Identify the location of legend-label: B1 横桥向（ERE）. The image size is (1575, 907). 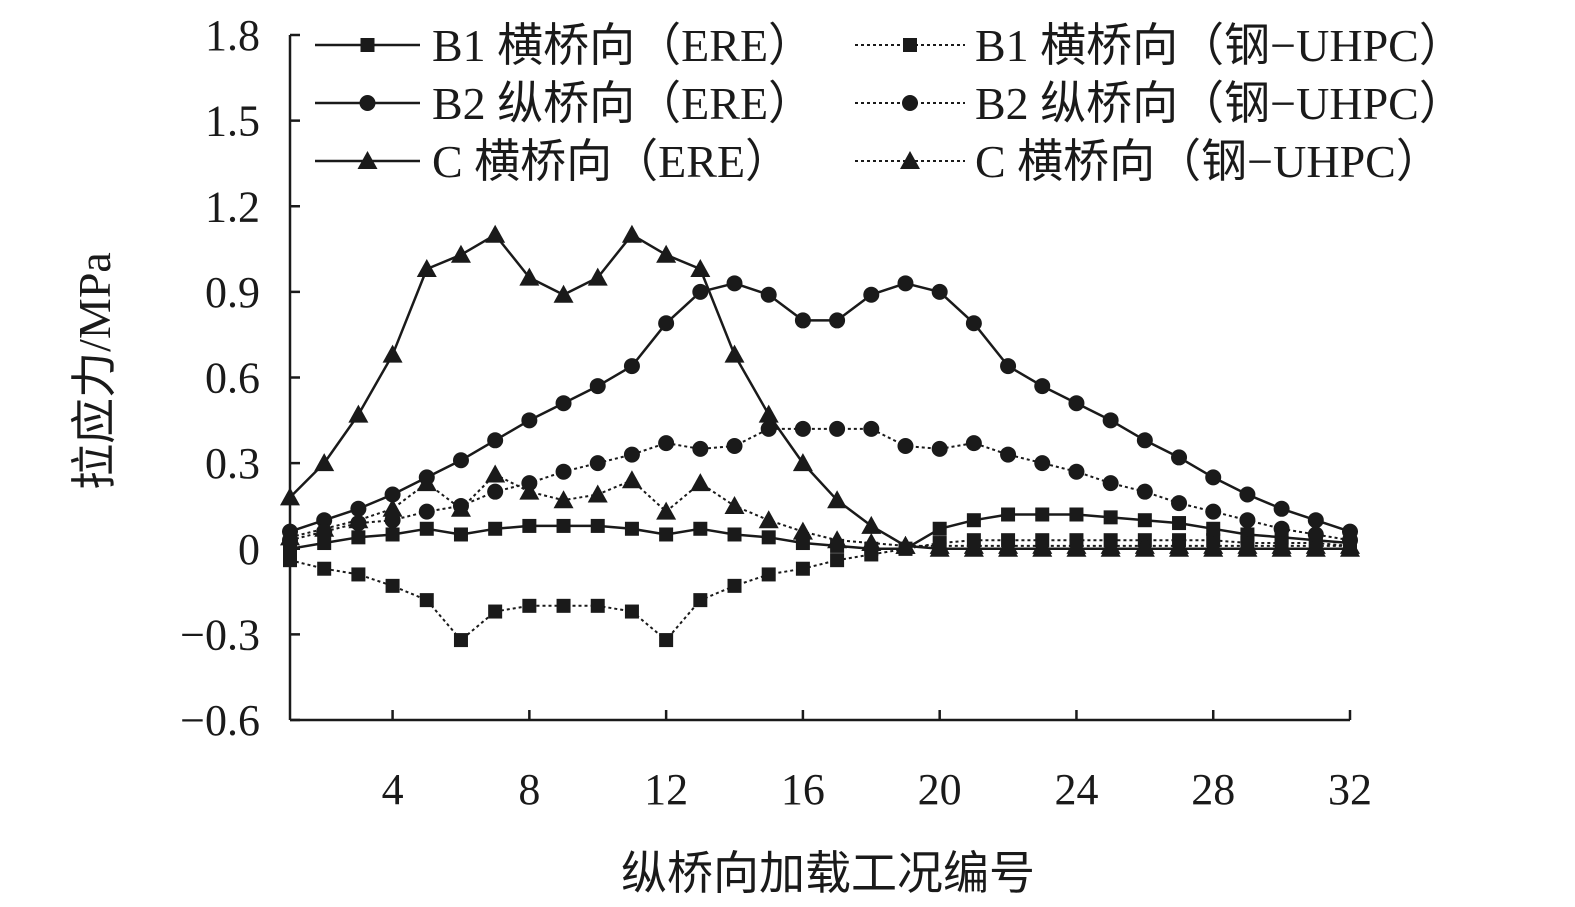
(623, 45).